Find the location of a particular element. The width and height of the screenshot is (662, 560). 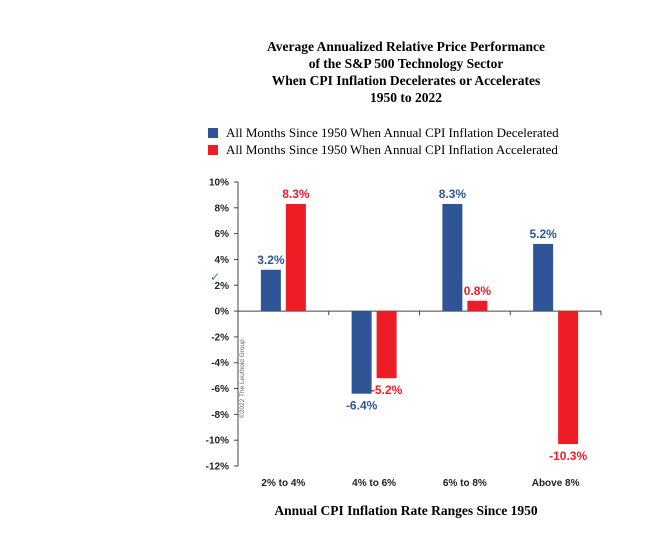

x-category-label: 6% to 8% is located at coordinates (465, 483).